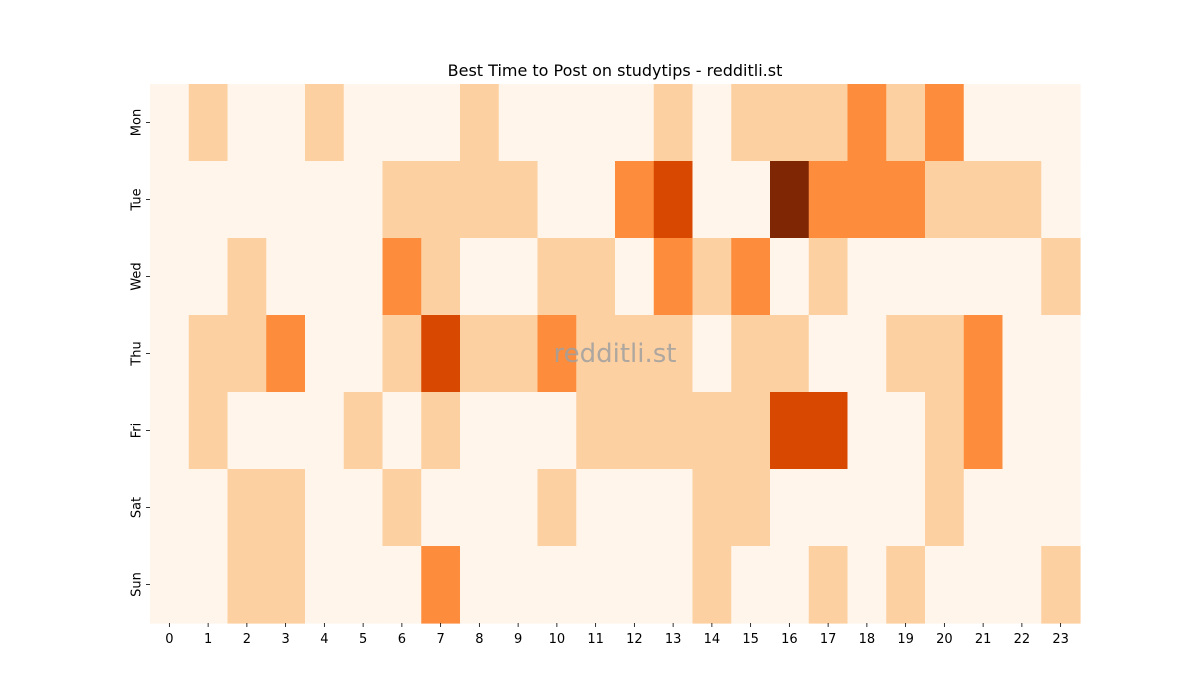 This screenshot has height=700, width=1200. I want to click on x-tick-label-10: 10, so click(557, 639).